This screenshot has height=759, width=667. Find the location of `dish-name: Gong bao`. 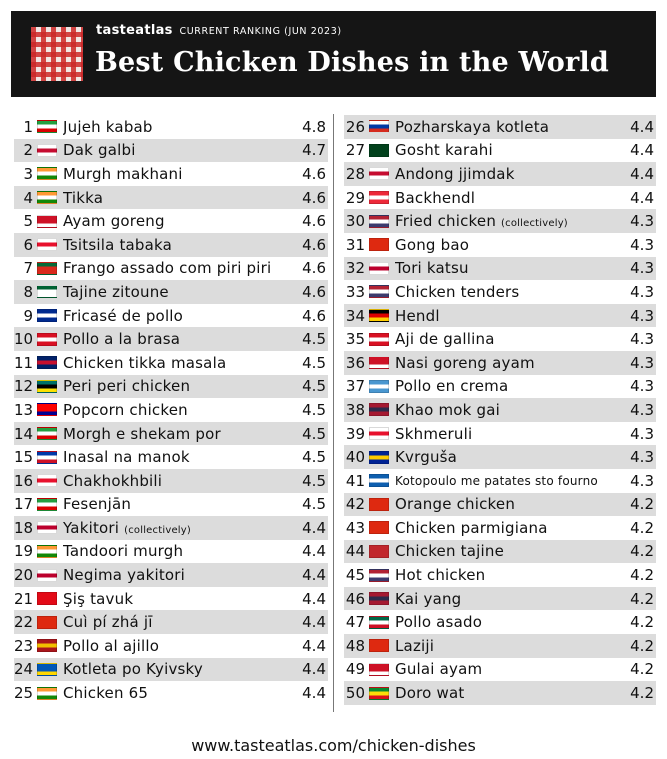

dish-name: Gong bao is located at coordinates (507, 245).